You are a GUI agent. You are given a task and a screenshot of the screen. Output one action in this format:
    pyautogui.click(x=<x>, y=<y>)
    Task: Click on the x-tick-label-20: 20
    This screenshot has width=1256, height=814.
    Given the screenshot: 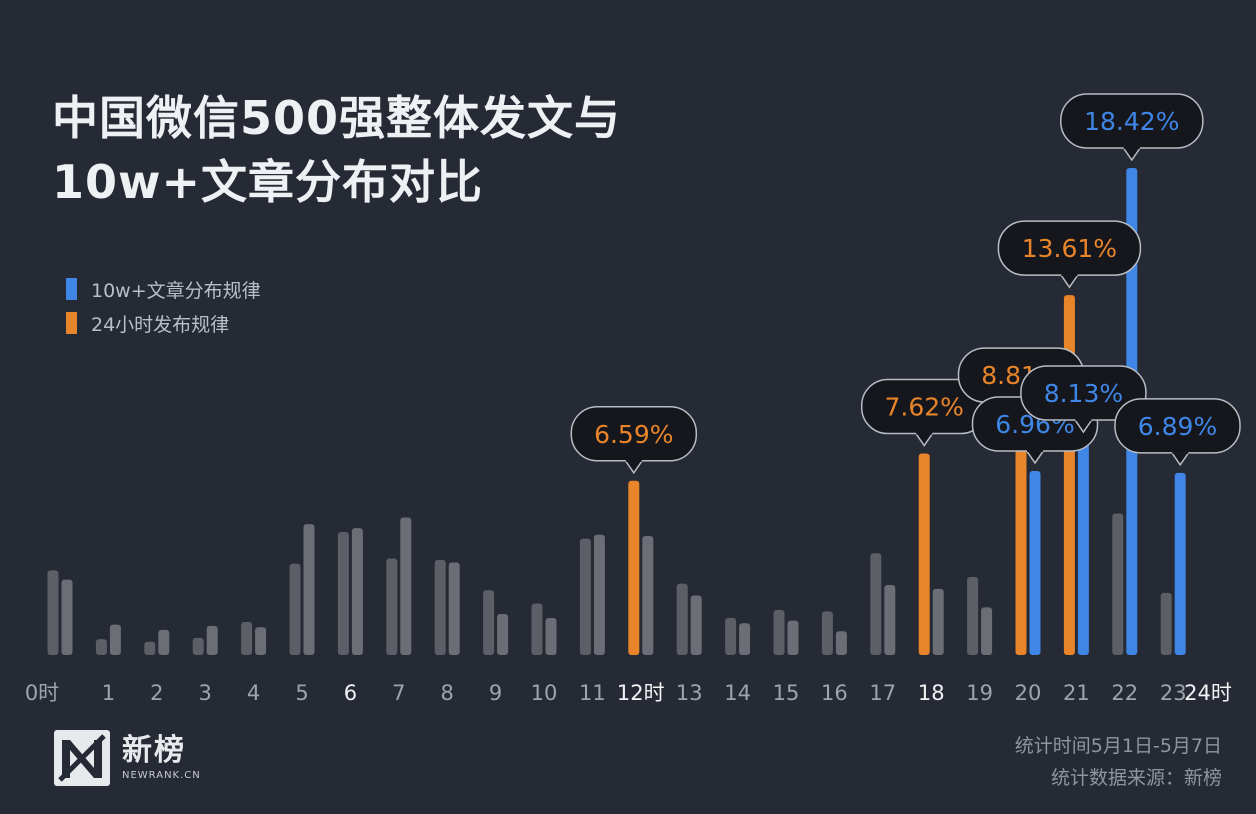 What is the action you would take?
    pyautogui.click(x=1028, y=693)
    